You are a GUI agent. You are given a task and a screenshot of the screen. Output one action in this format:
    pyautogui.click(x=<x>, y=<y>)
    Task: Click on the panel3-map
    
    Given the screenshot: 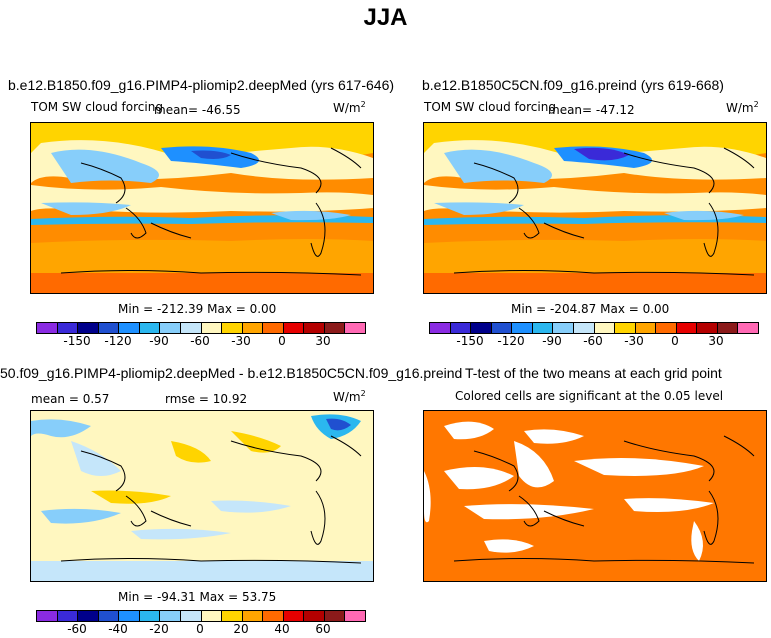 What is the action you would take?
    pyautogui.click(x=202, y=496)
    